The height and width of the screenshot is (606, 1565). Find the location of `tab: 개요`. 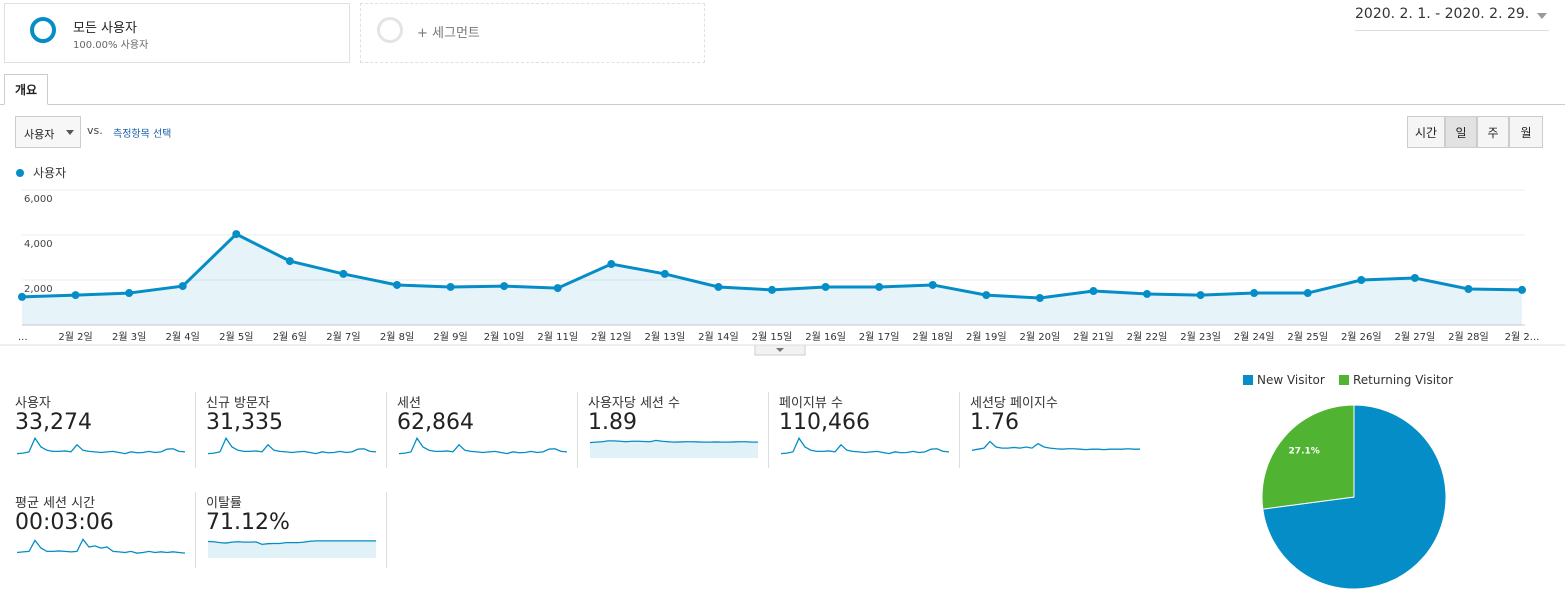

tab: 개요 is located at coordinates (26, 89).